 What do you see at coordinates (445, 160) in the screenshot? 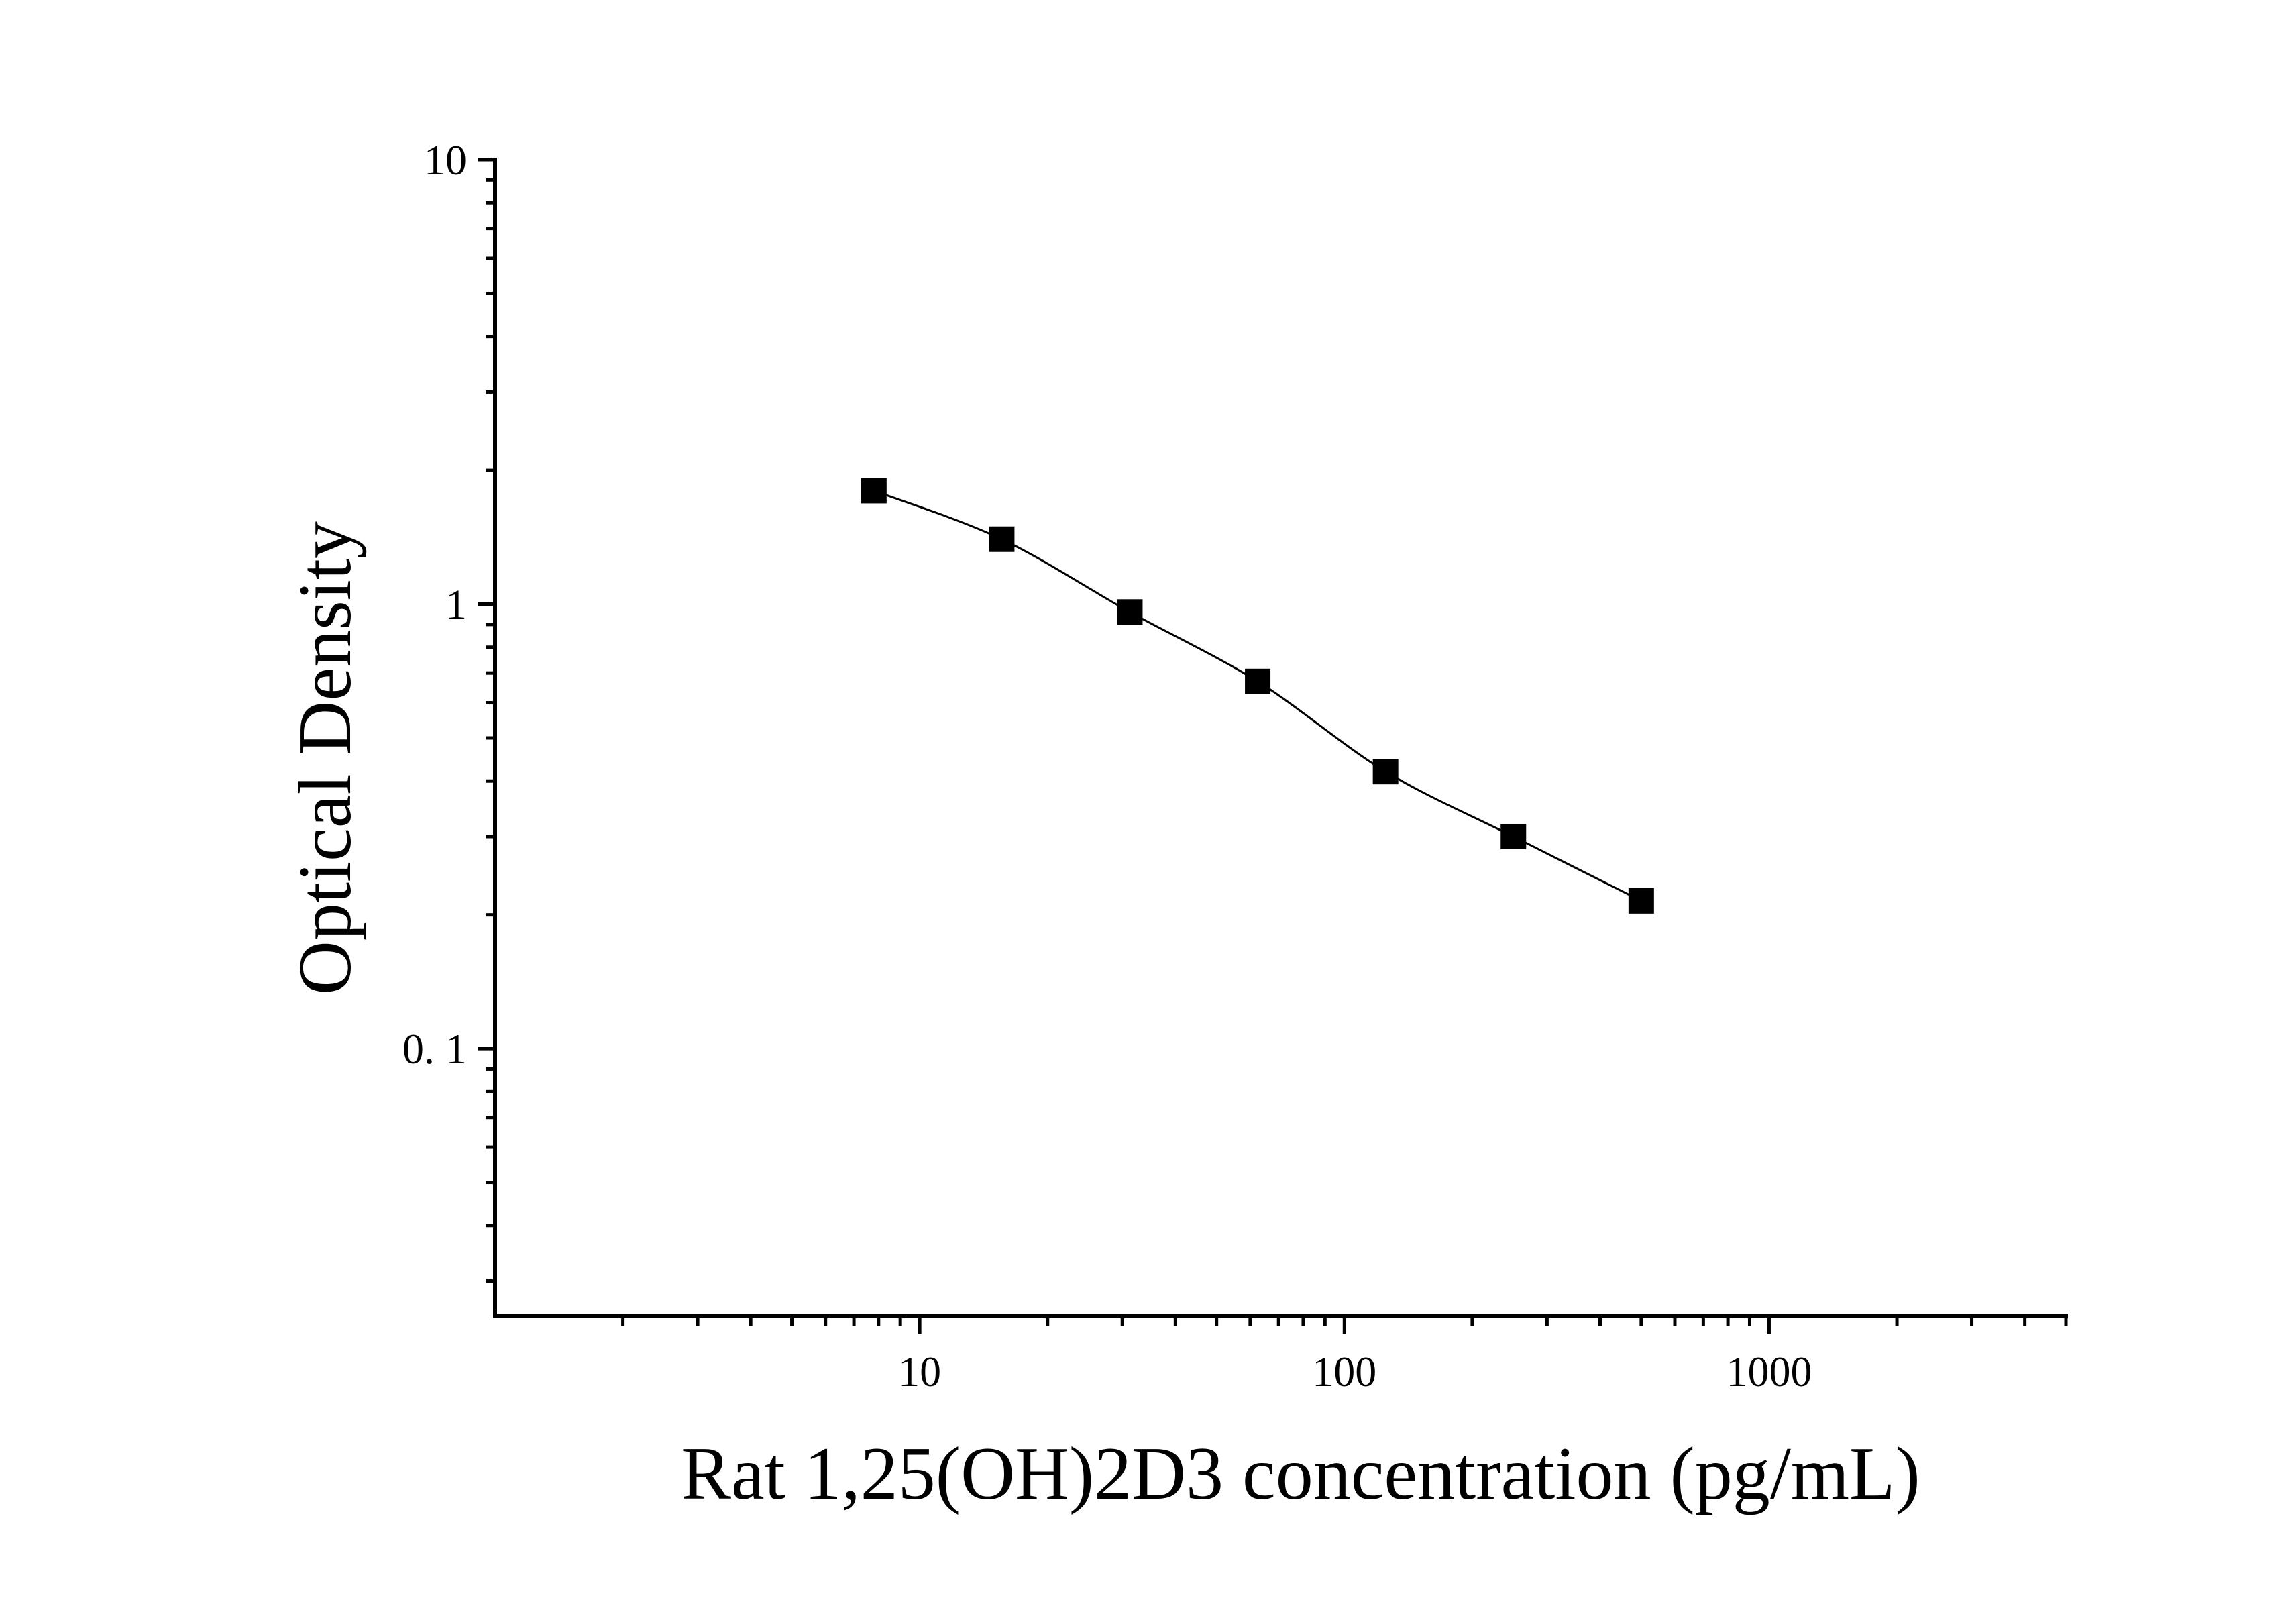
I see `y-tick-label: 10` at bounding box center [445, 160].